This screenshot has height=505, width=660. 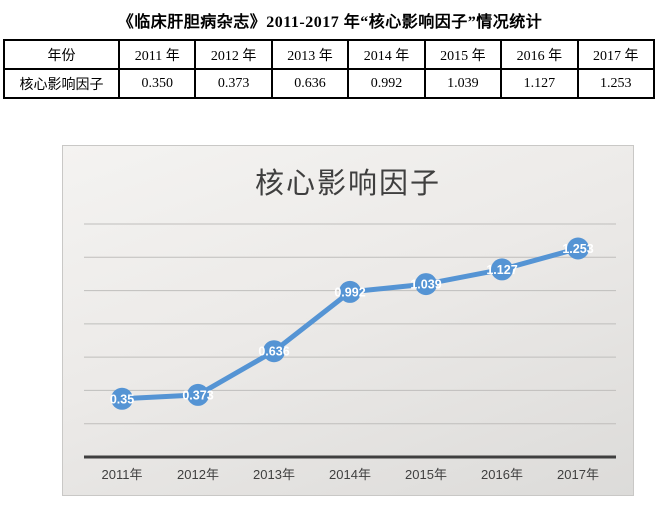 What do you see at coordinates (61, 54) in the screenshot?
I see `year-header-cell: 年份` at bounding box center [61, 54].